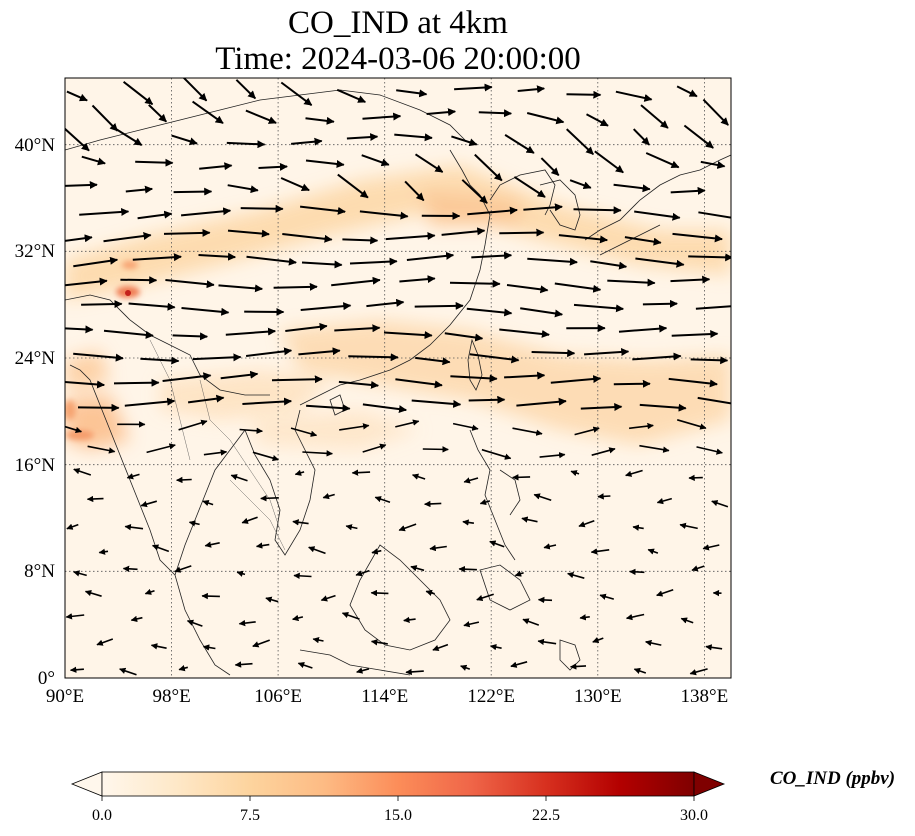  What do you see at coordinates (35, 145) in the screenshot?
I see `lat-tick-label: 40°N` at bounding box center [35, 145].